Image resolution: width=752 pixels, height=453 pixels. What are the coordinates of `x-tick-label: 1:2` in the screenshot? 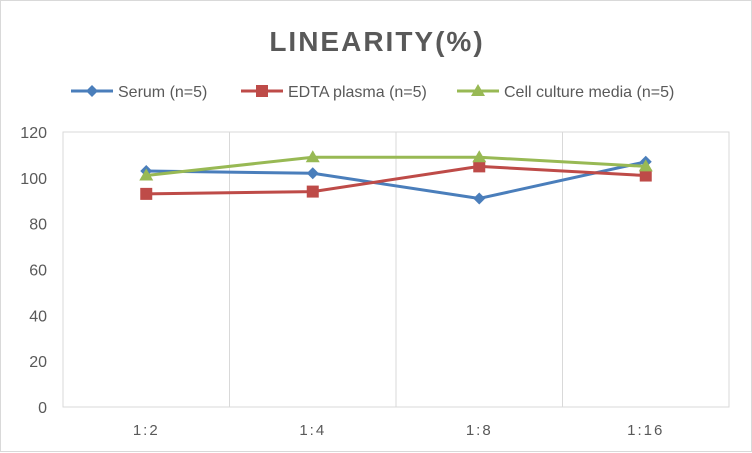 It's located at (146, 430).